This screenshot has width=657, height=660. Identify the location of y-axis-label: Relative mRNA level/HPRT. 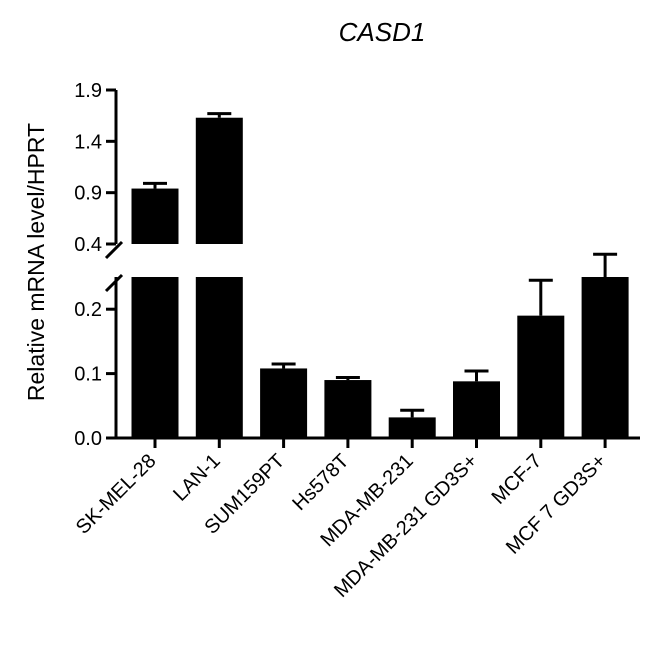
(36, 262).